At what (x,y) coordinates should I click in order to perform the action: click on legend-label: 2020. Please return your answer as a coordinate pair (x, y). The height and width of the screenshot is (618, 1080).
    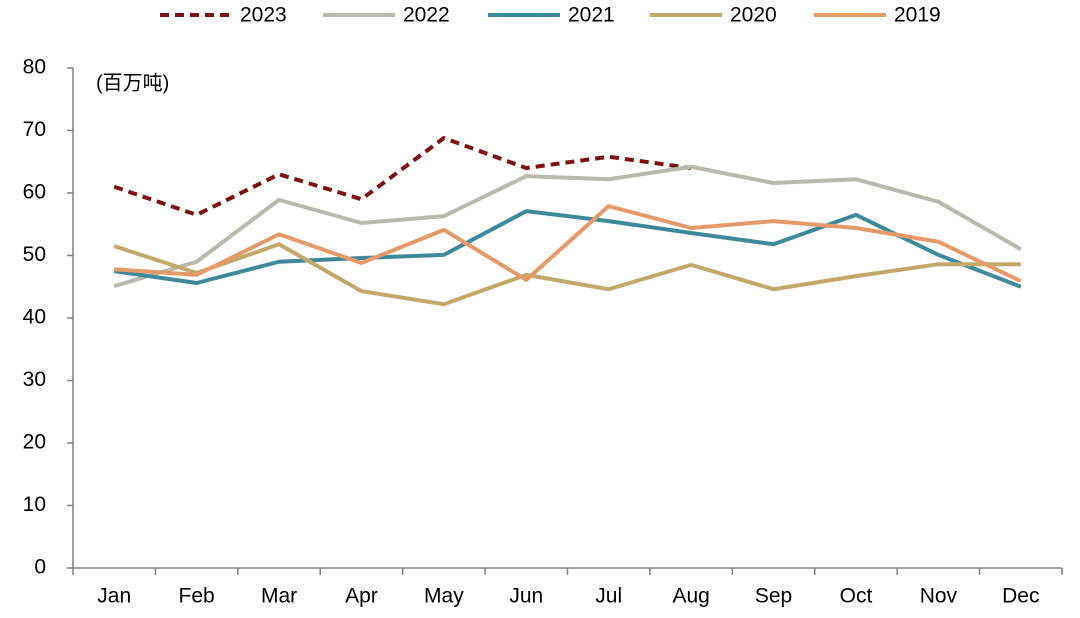
    Looking at the image, I should click on (753, 15).